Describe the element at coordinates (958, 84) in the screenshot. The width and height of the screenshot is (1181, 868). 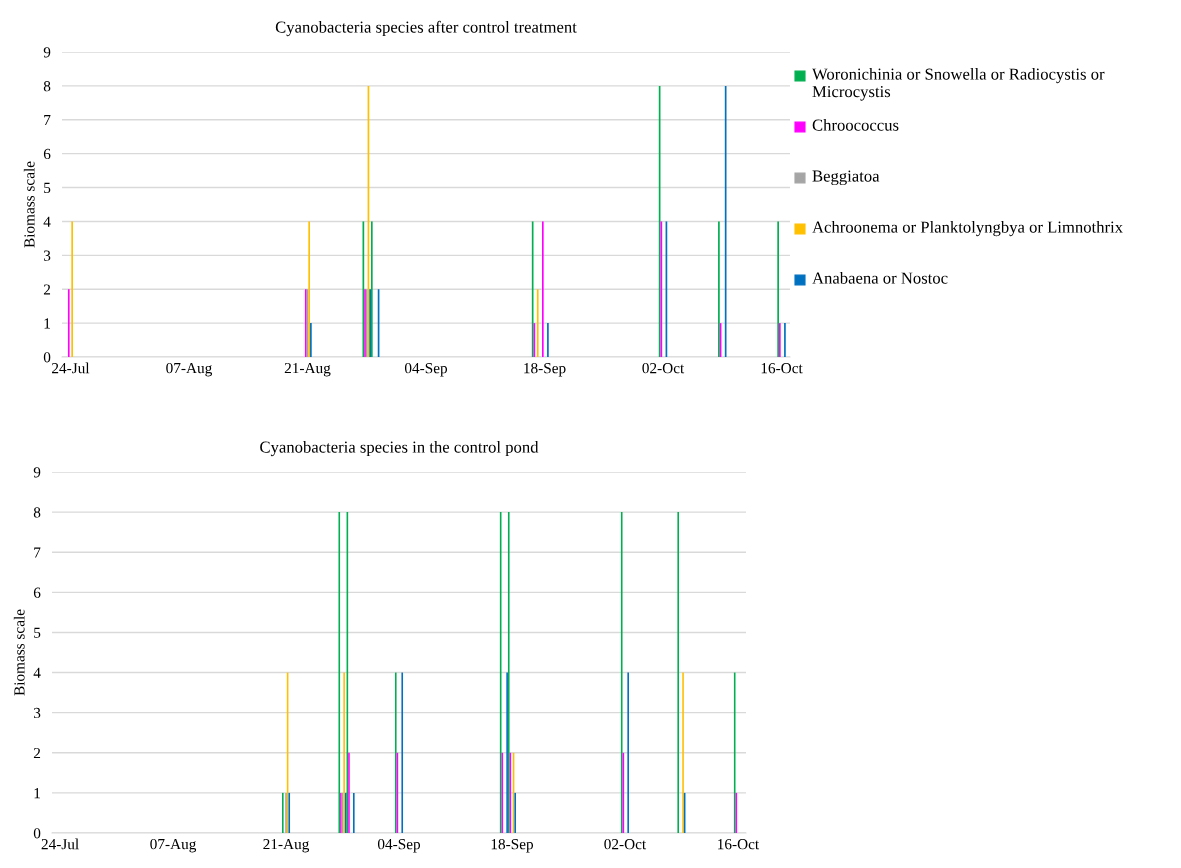
I see `legend-label: Woronichinia or Snowella or Radiocystis or Microcystis` at that location.